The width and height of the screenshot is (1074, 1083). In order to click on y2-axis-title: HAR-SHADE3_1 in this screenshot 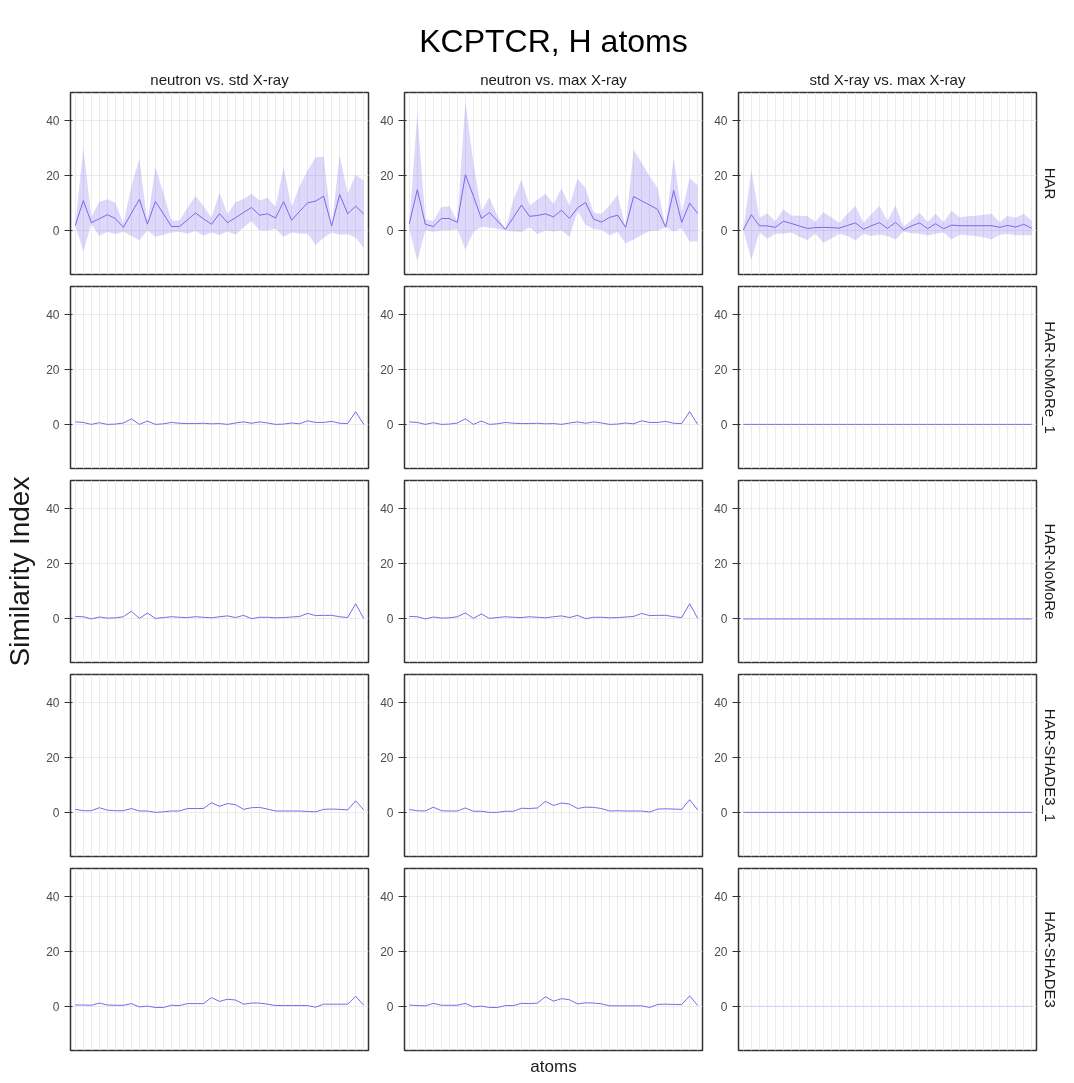, I will do `click(1050, 765)`.